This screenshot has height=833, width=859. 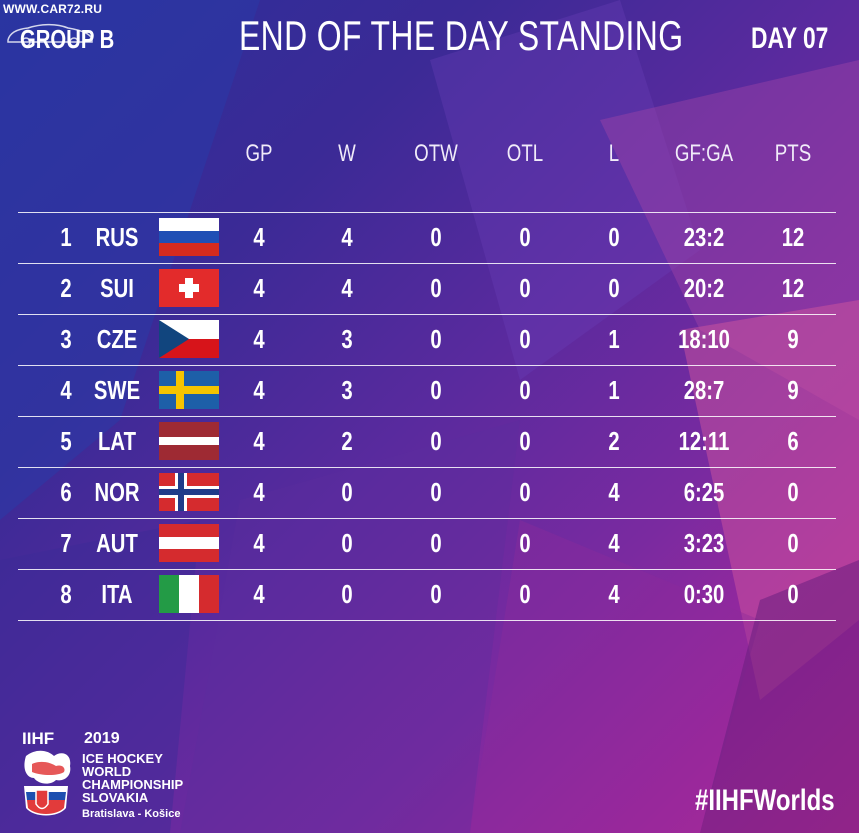 What do you see at coordinates (259, 153) in the screenshot?
I see `column-header-gp: GP` at bounding box center [259, 153].